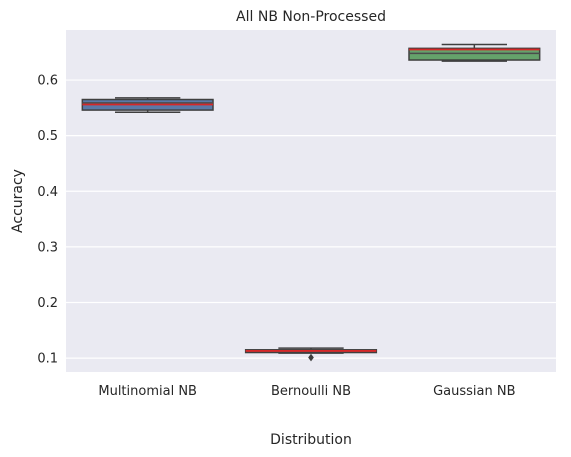  Describe the element at coordinates (47, 192) in the screenshot. I see `y-tick-label: 0.4` at that location.